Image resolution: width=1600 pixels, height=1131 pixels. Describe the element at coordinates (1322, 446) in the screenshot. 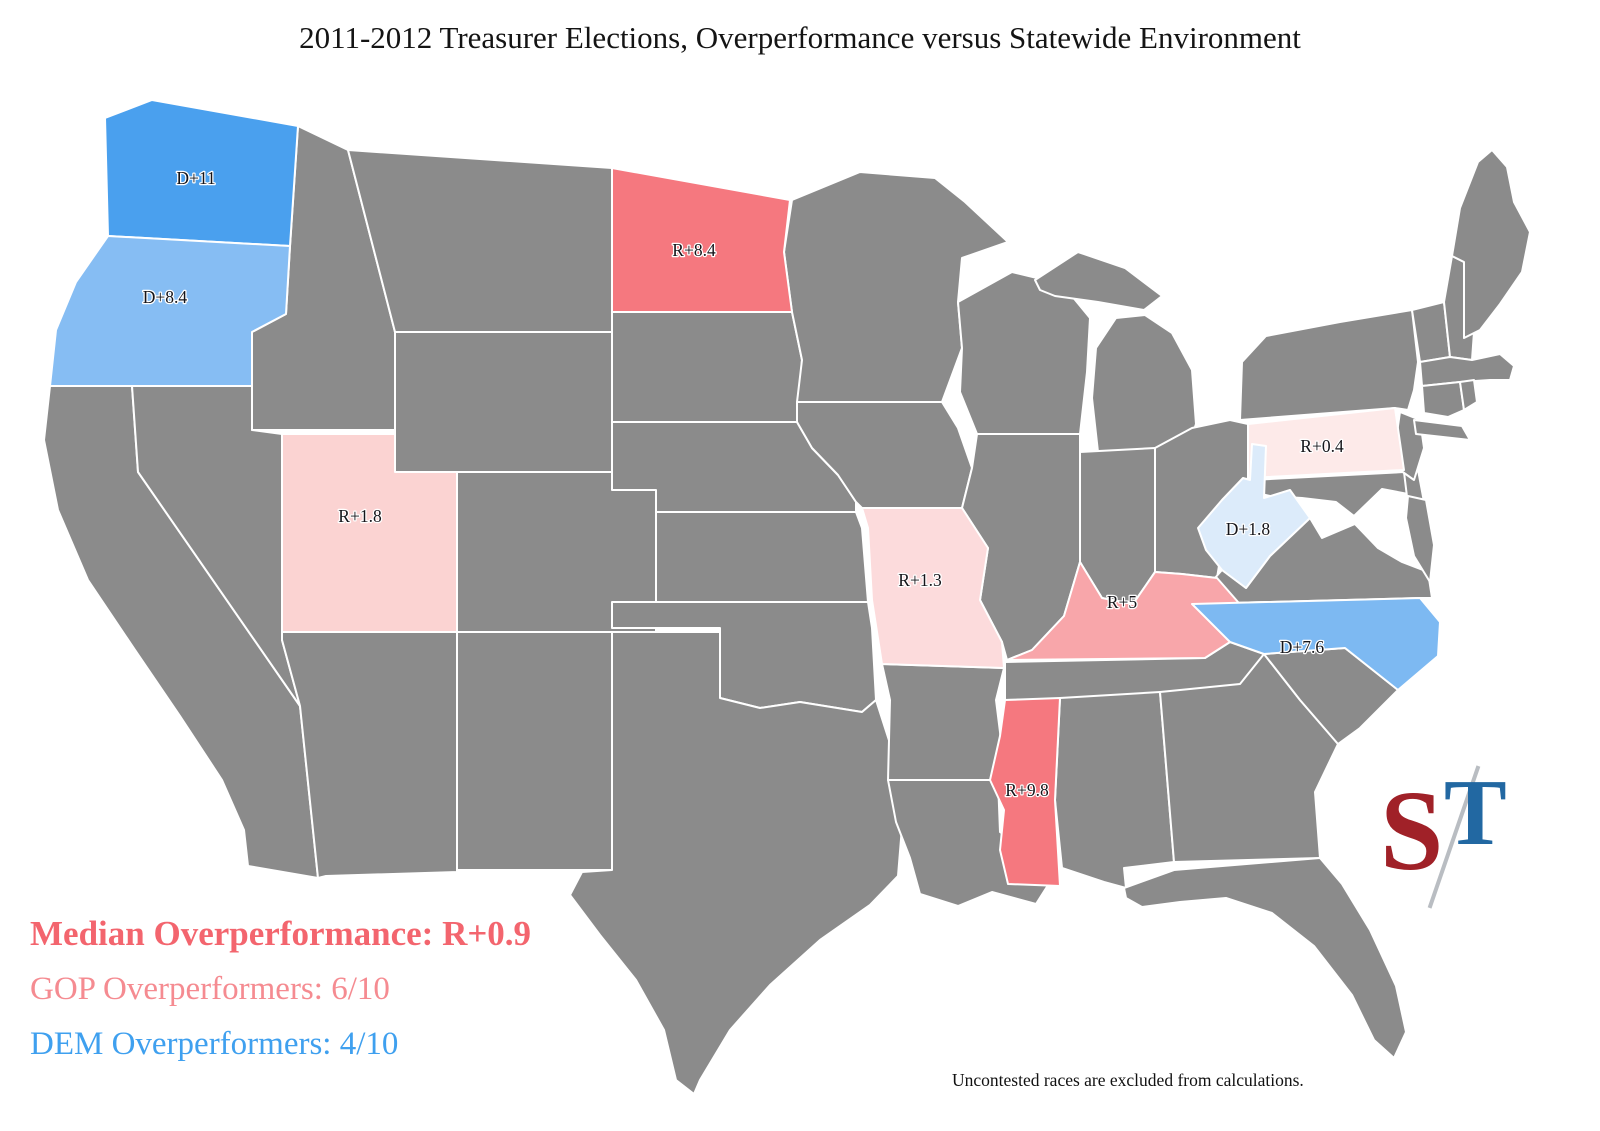

I see `state-label-pennsylvania: R+0.4` at that location.